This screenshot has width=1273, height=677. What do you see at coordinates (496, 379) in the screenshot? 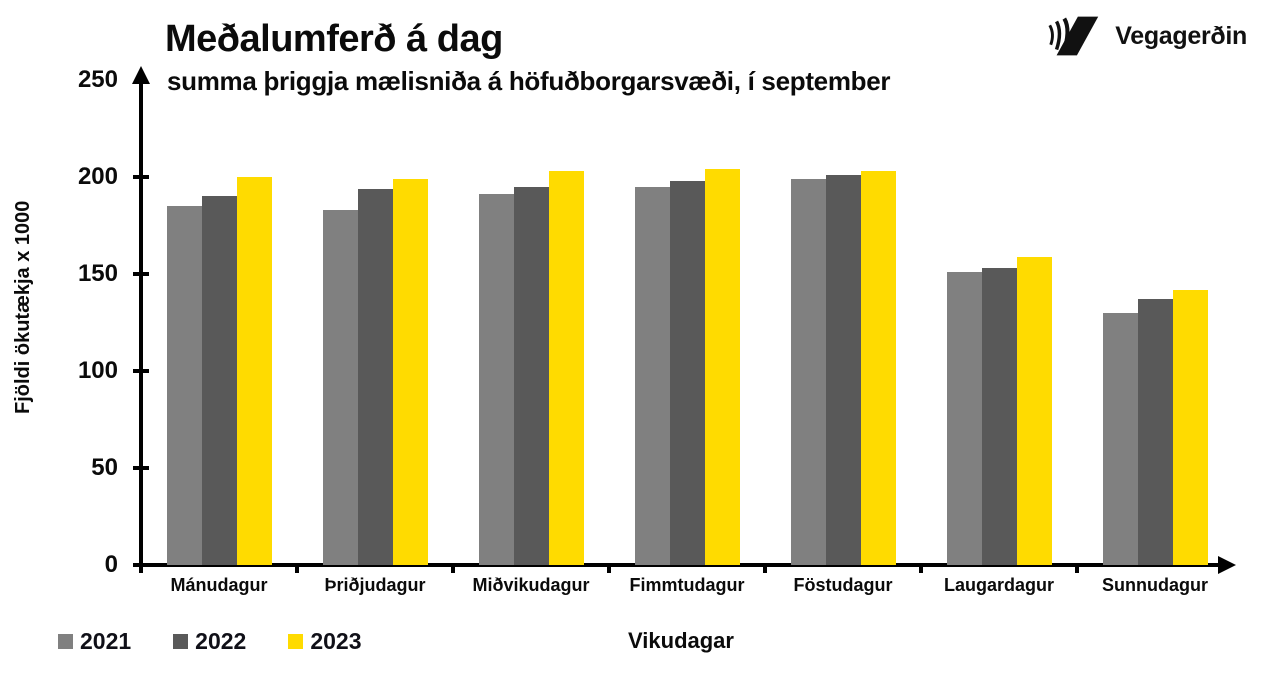
I see `bar-2021-miðvikudagur` at bounding box center [496, 379].